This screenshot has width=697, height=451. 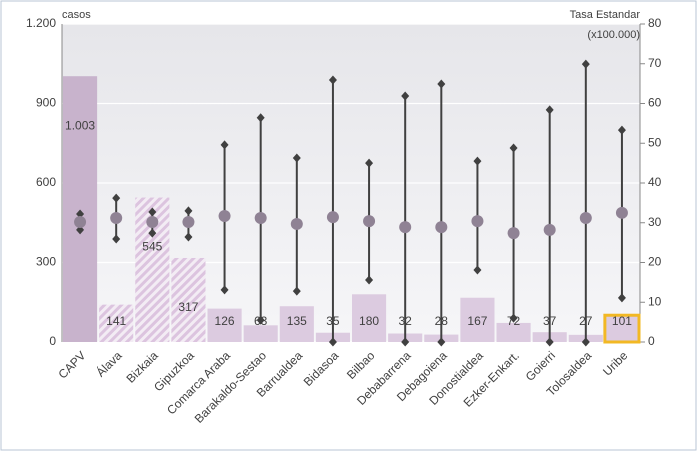 I want to click on left-axis-label: casos, so click(x=76, y=15).